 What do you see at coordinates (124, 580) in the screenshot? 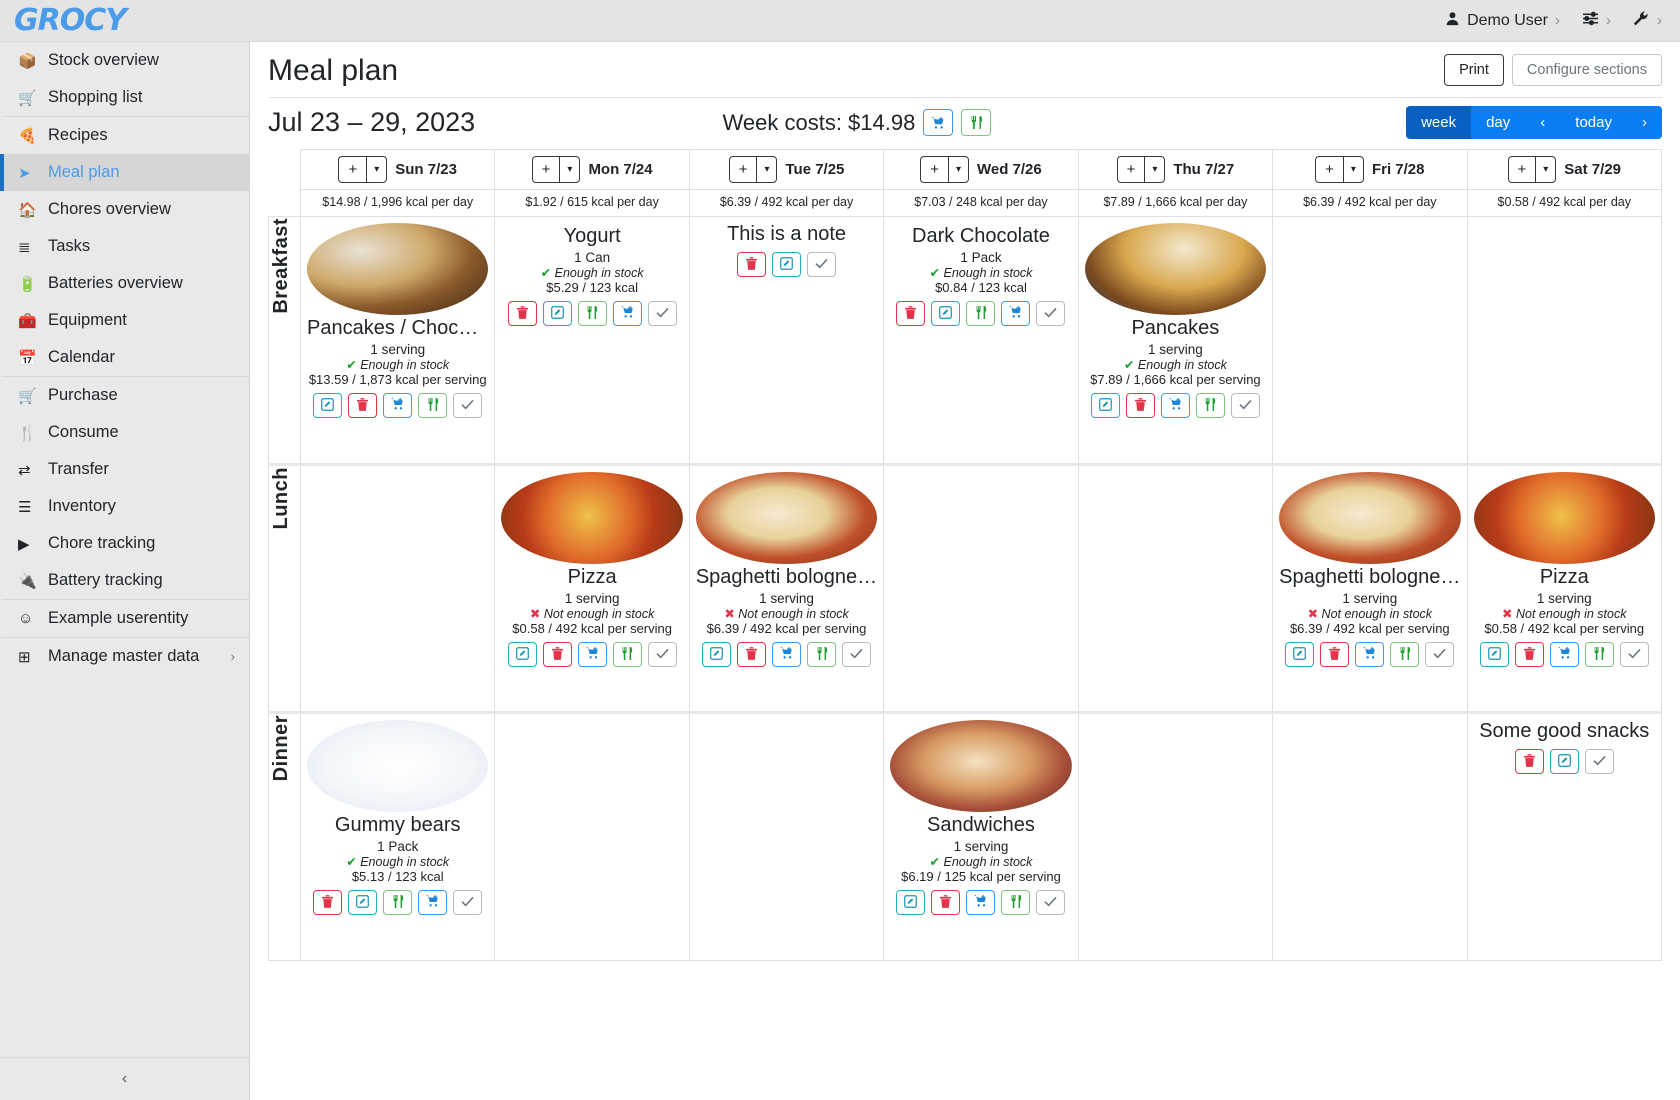
I see `sidebar-item-battery-tracking: 🔌 Battery tracking` at bounding box center [124, 580].